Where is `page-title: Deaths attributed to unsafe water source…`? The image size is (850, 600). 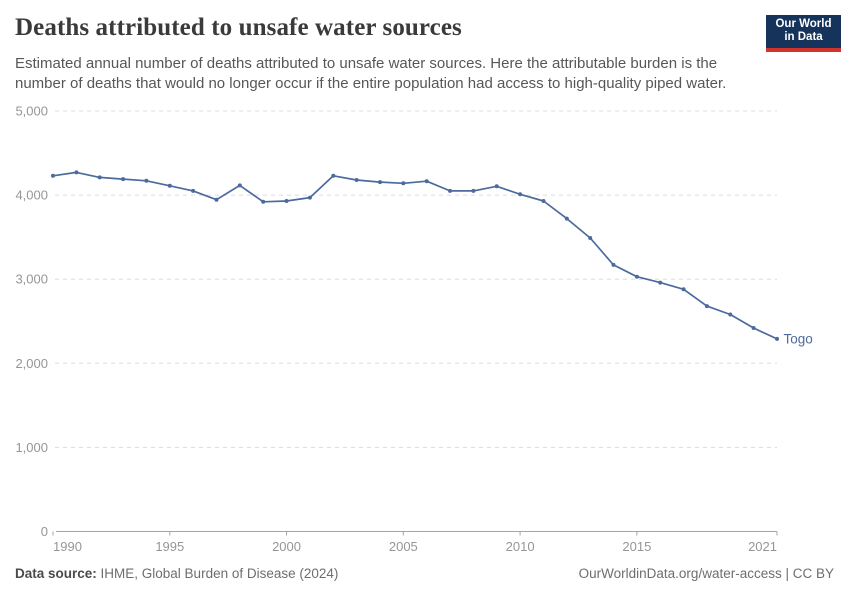
page-title: Deaths attributed to unsafe water source… is located at coordinates (238, 27).